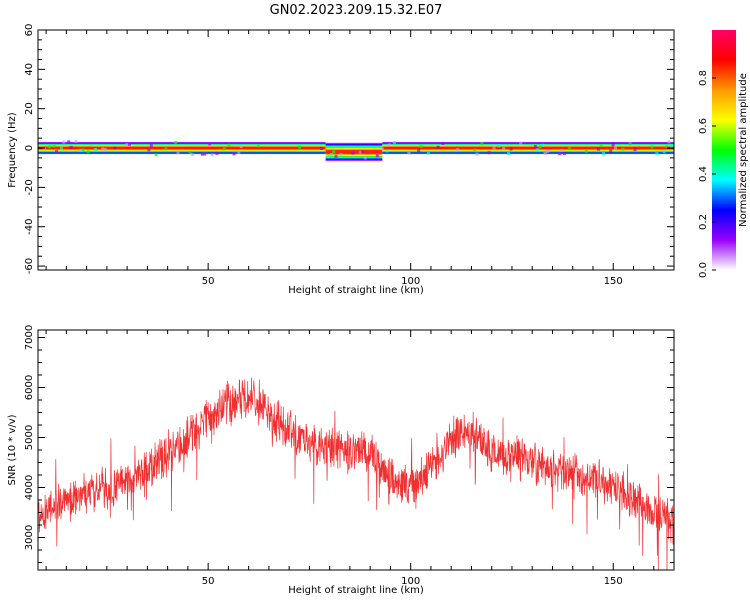  Describe the element at coordinates (29, 148) in the screenshot. I see `y-tick-label: 0` at that location.